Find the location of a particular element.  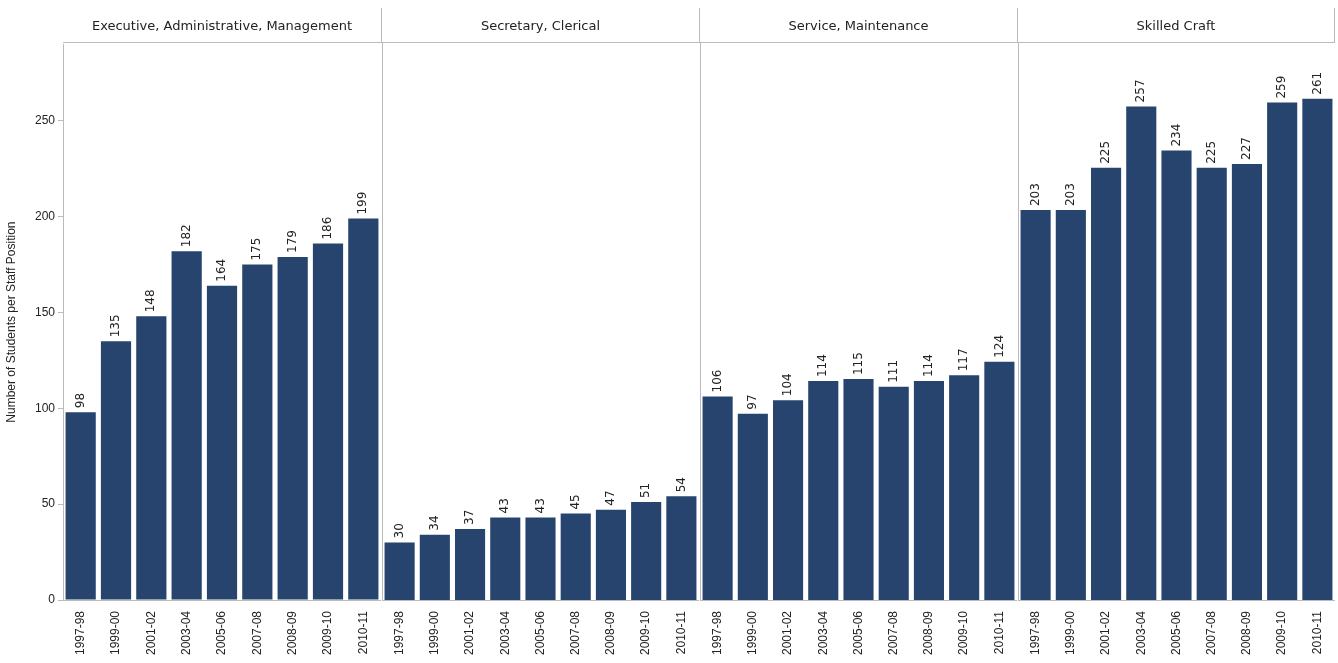

data-label: 124 is located at coordinates (998, 346).